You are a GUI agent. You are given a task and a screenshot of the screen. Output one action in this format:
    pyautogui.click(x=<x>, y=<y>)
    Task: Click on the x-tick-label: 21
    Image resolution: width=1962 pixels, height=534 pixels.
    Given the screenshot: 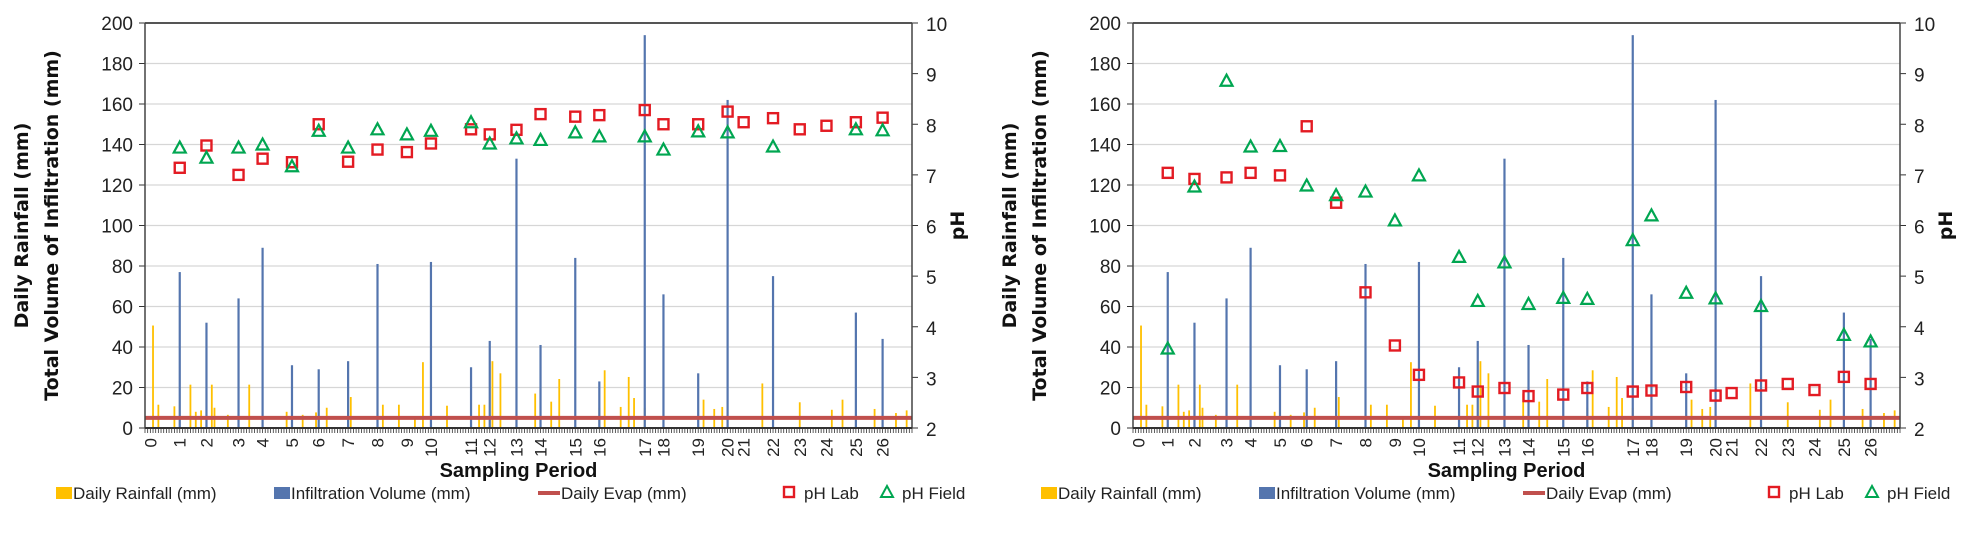 What is the action you would take?
    pyautogui.click(x=1732, y=447)
    